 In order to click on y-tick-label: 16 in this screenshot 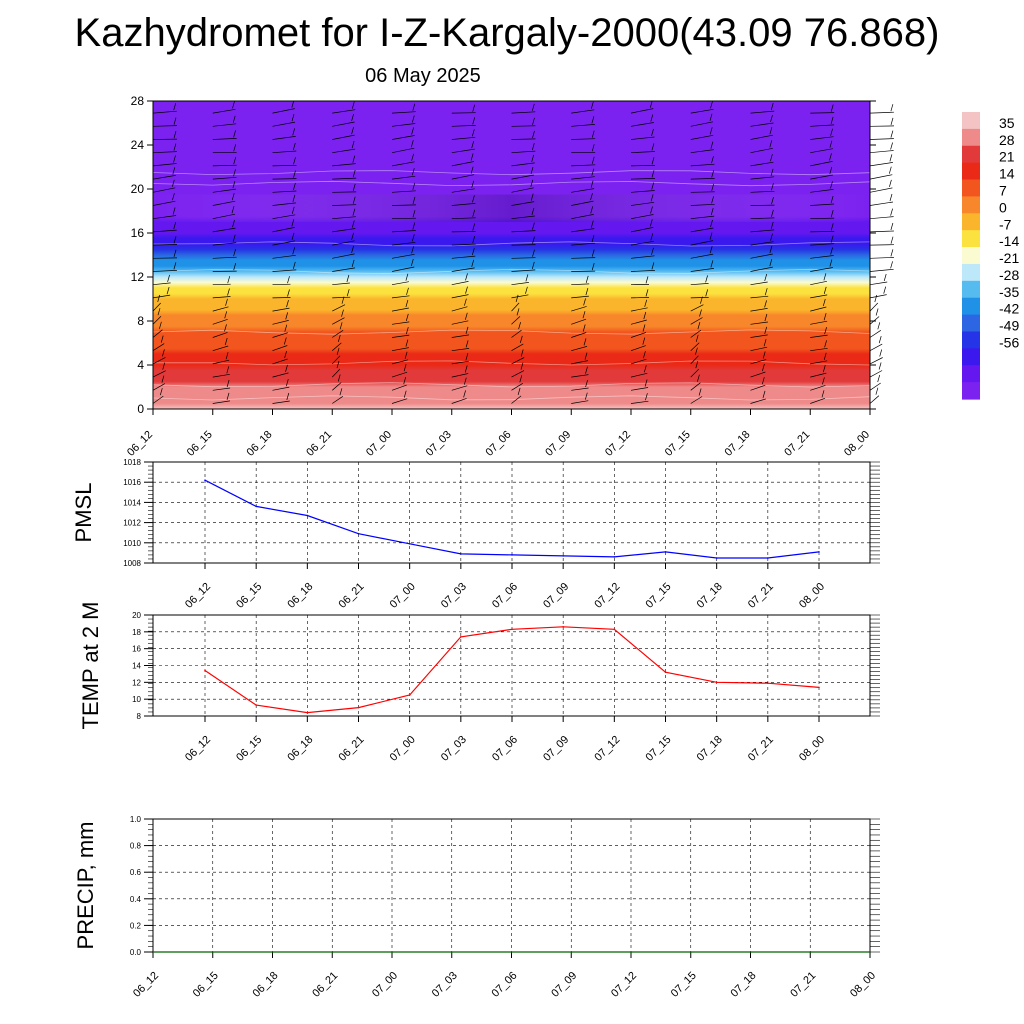, I will do `click(138, 233)`.